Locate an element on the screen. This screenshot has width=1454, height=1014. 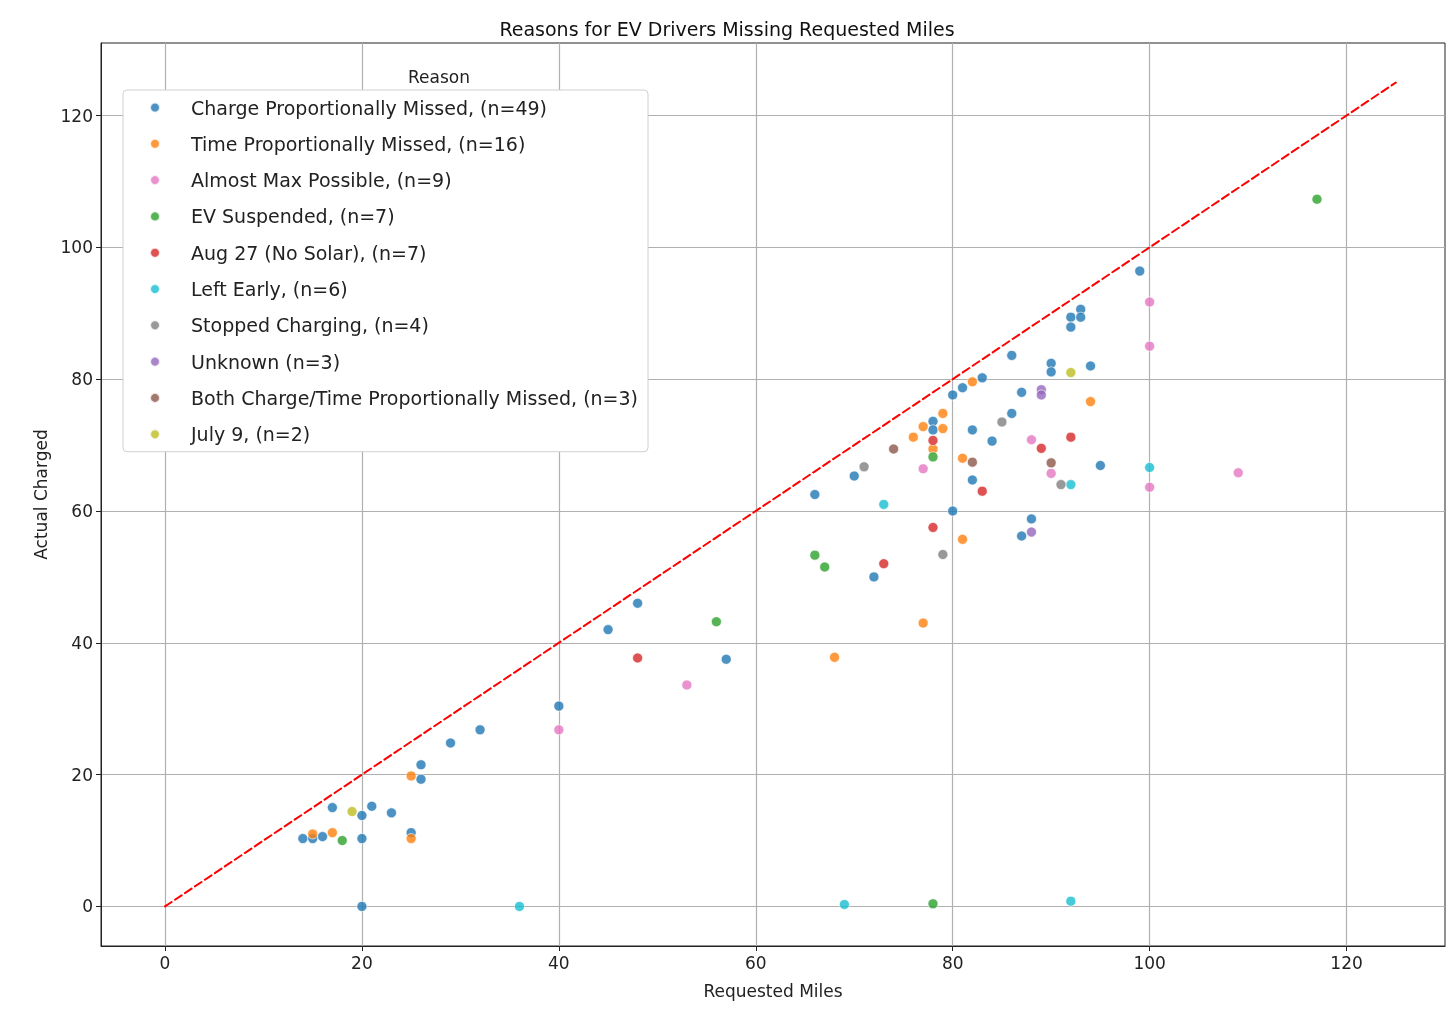
legend-label: Aug 27 (No Solar), (n=7) is located at coordinates (309, 252).